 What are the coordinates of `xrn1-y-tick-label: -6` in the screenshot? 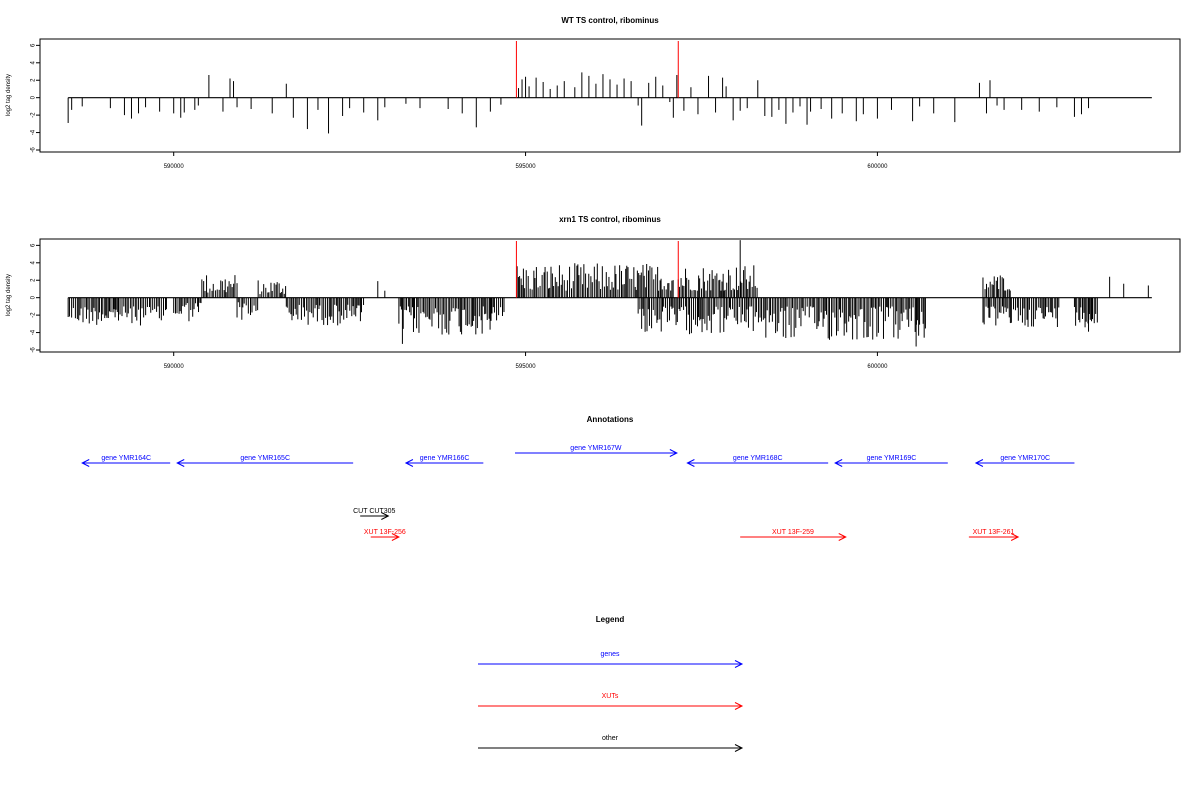 It's located at (34, 350).